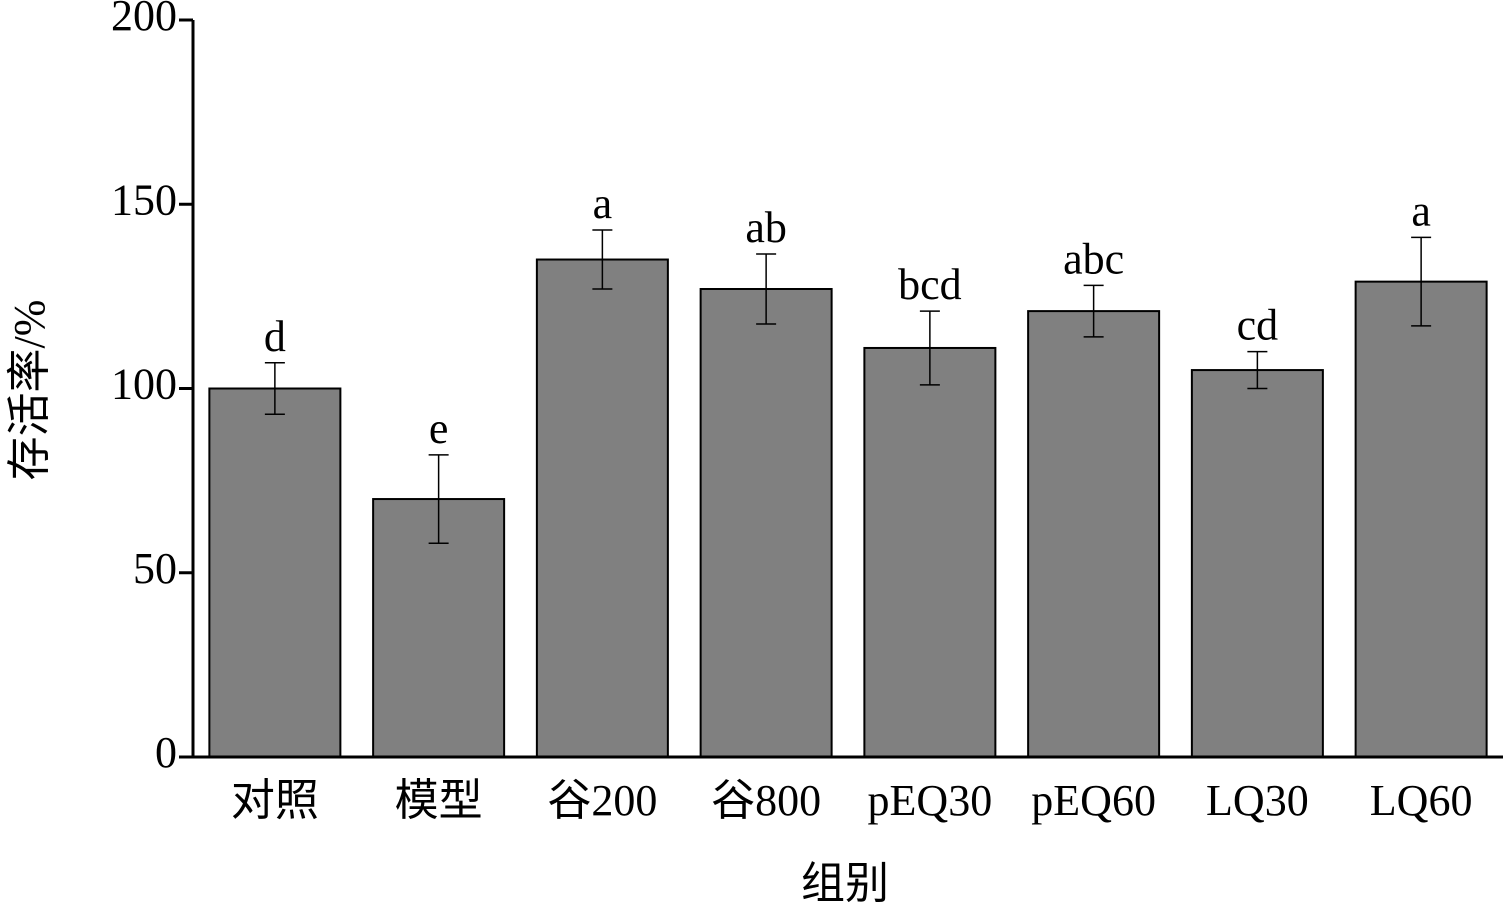  What do you see at coordinates (144, 384) in the screenshot?
I see `y-tick-label: 100` at bounding box center [144, 384].